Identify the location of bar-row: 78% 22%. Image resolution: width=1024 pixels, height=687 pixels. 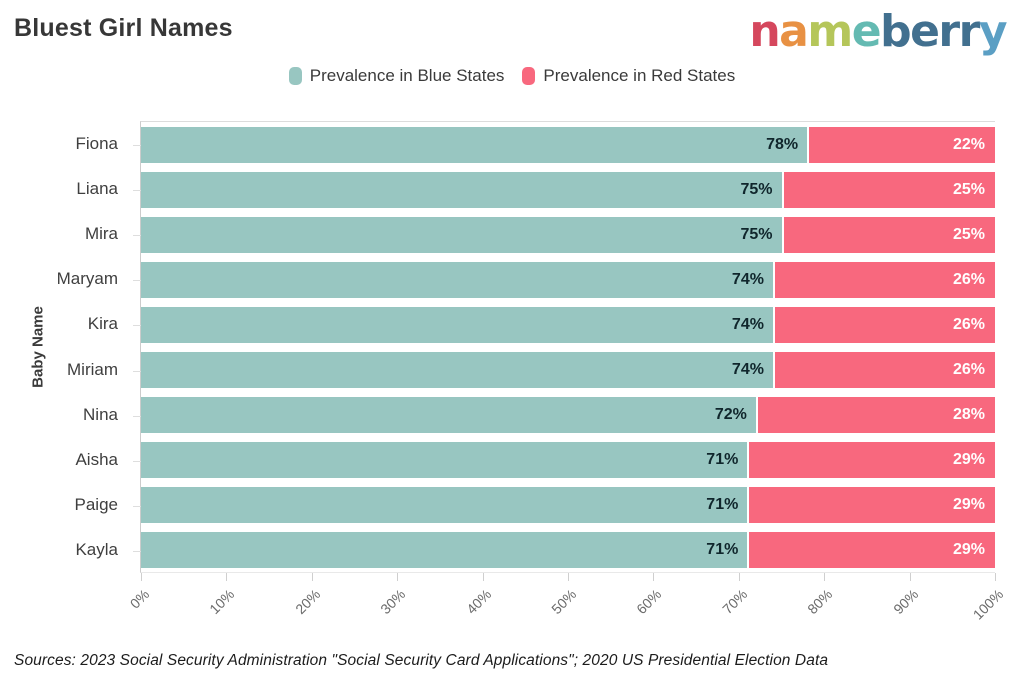
(568, 144).